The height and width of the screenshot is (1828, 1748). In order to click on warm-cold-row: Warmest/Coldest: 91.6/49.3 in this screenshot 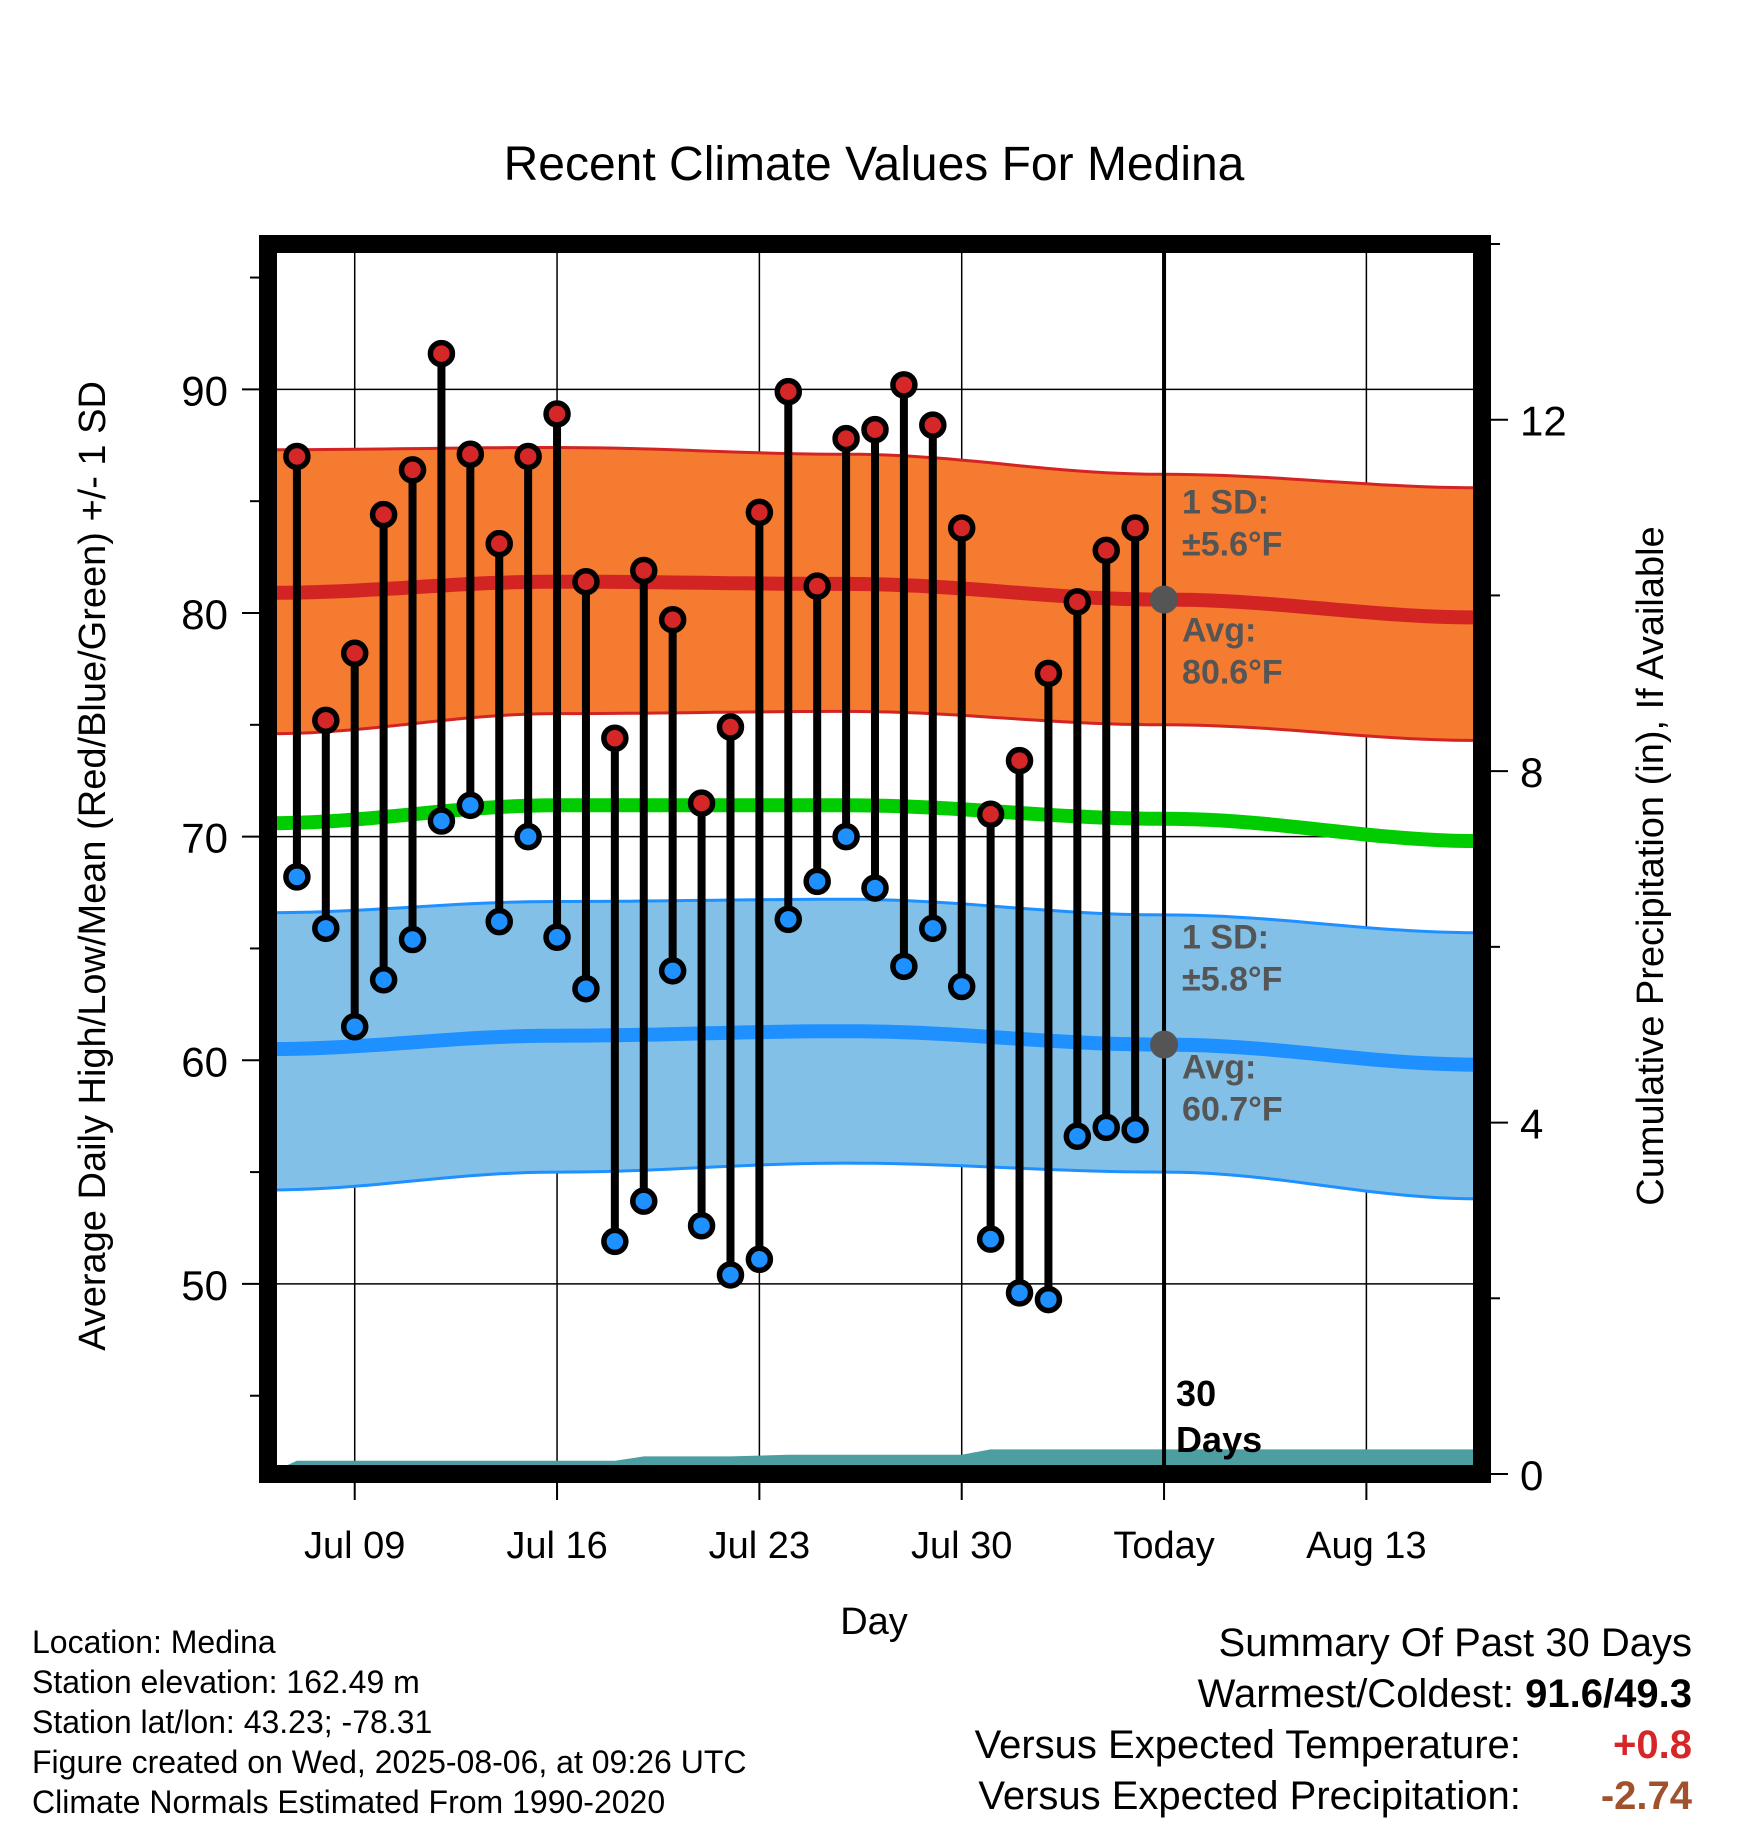, I will do `click(1333, 1694)`.